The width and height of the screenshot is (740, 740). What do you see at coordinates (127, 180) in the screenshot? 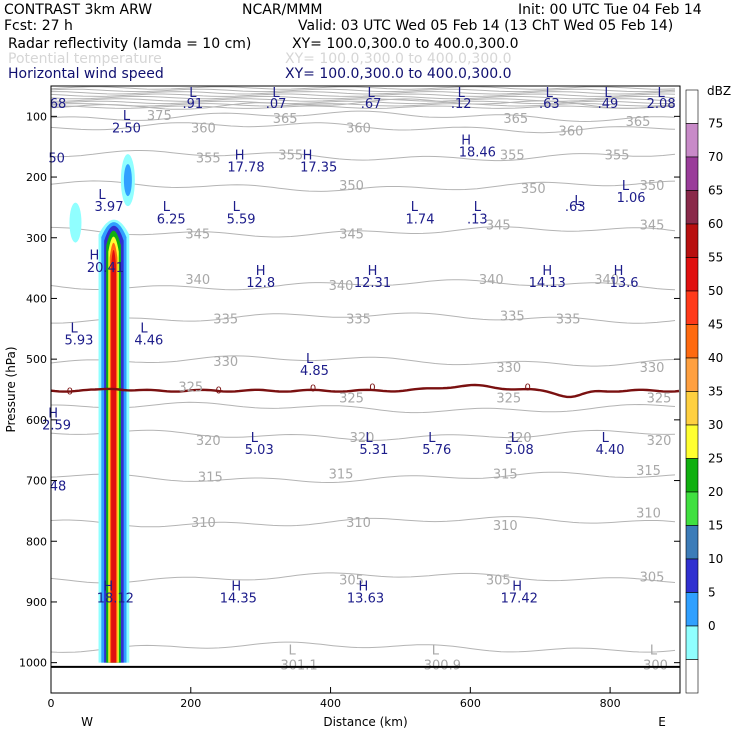
I see `reflectivity-blob` at bounding box center [127, 180].